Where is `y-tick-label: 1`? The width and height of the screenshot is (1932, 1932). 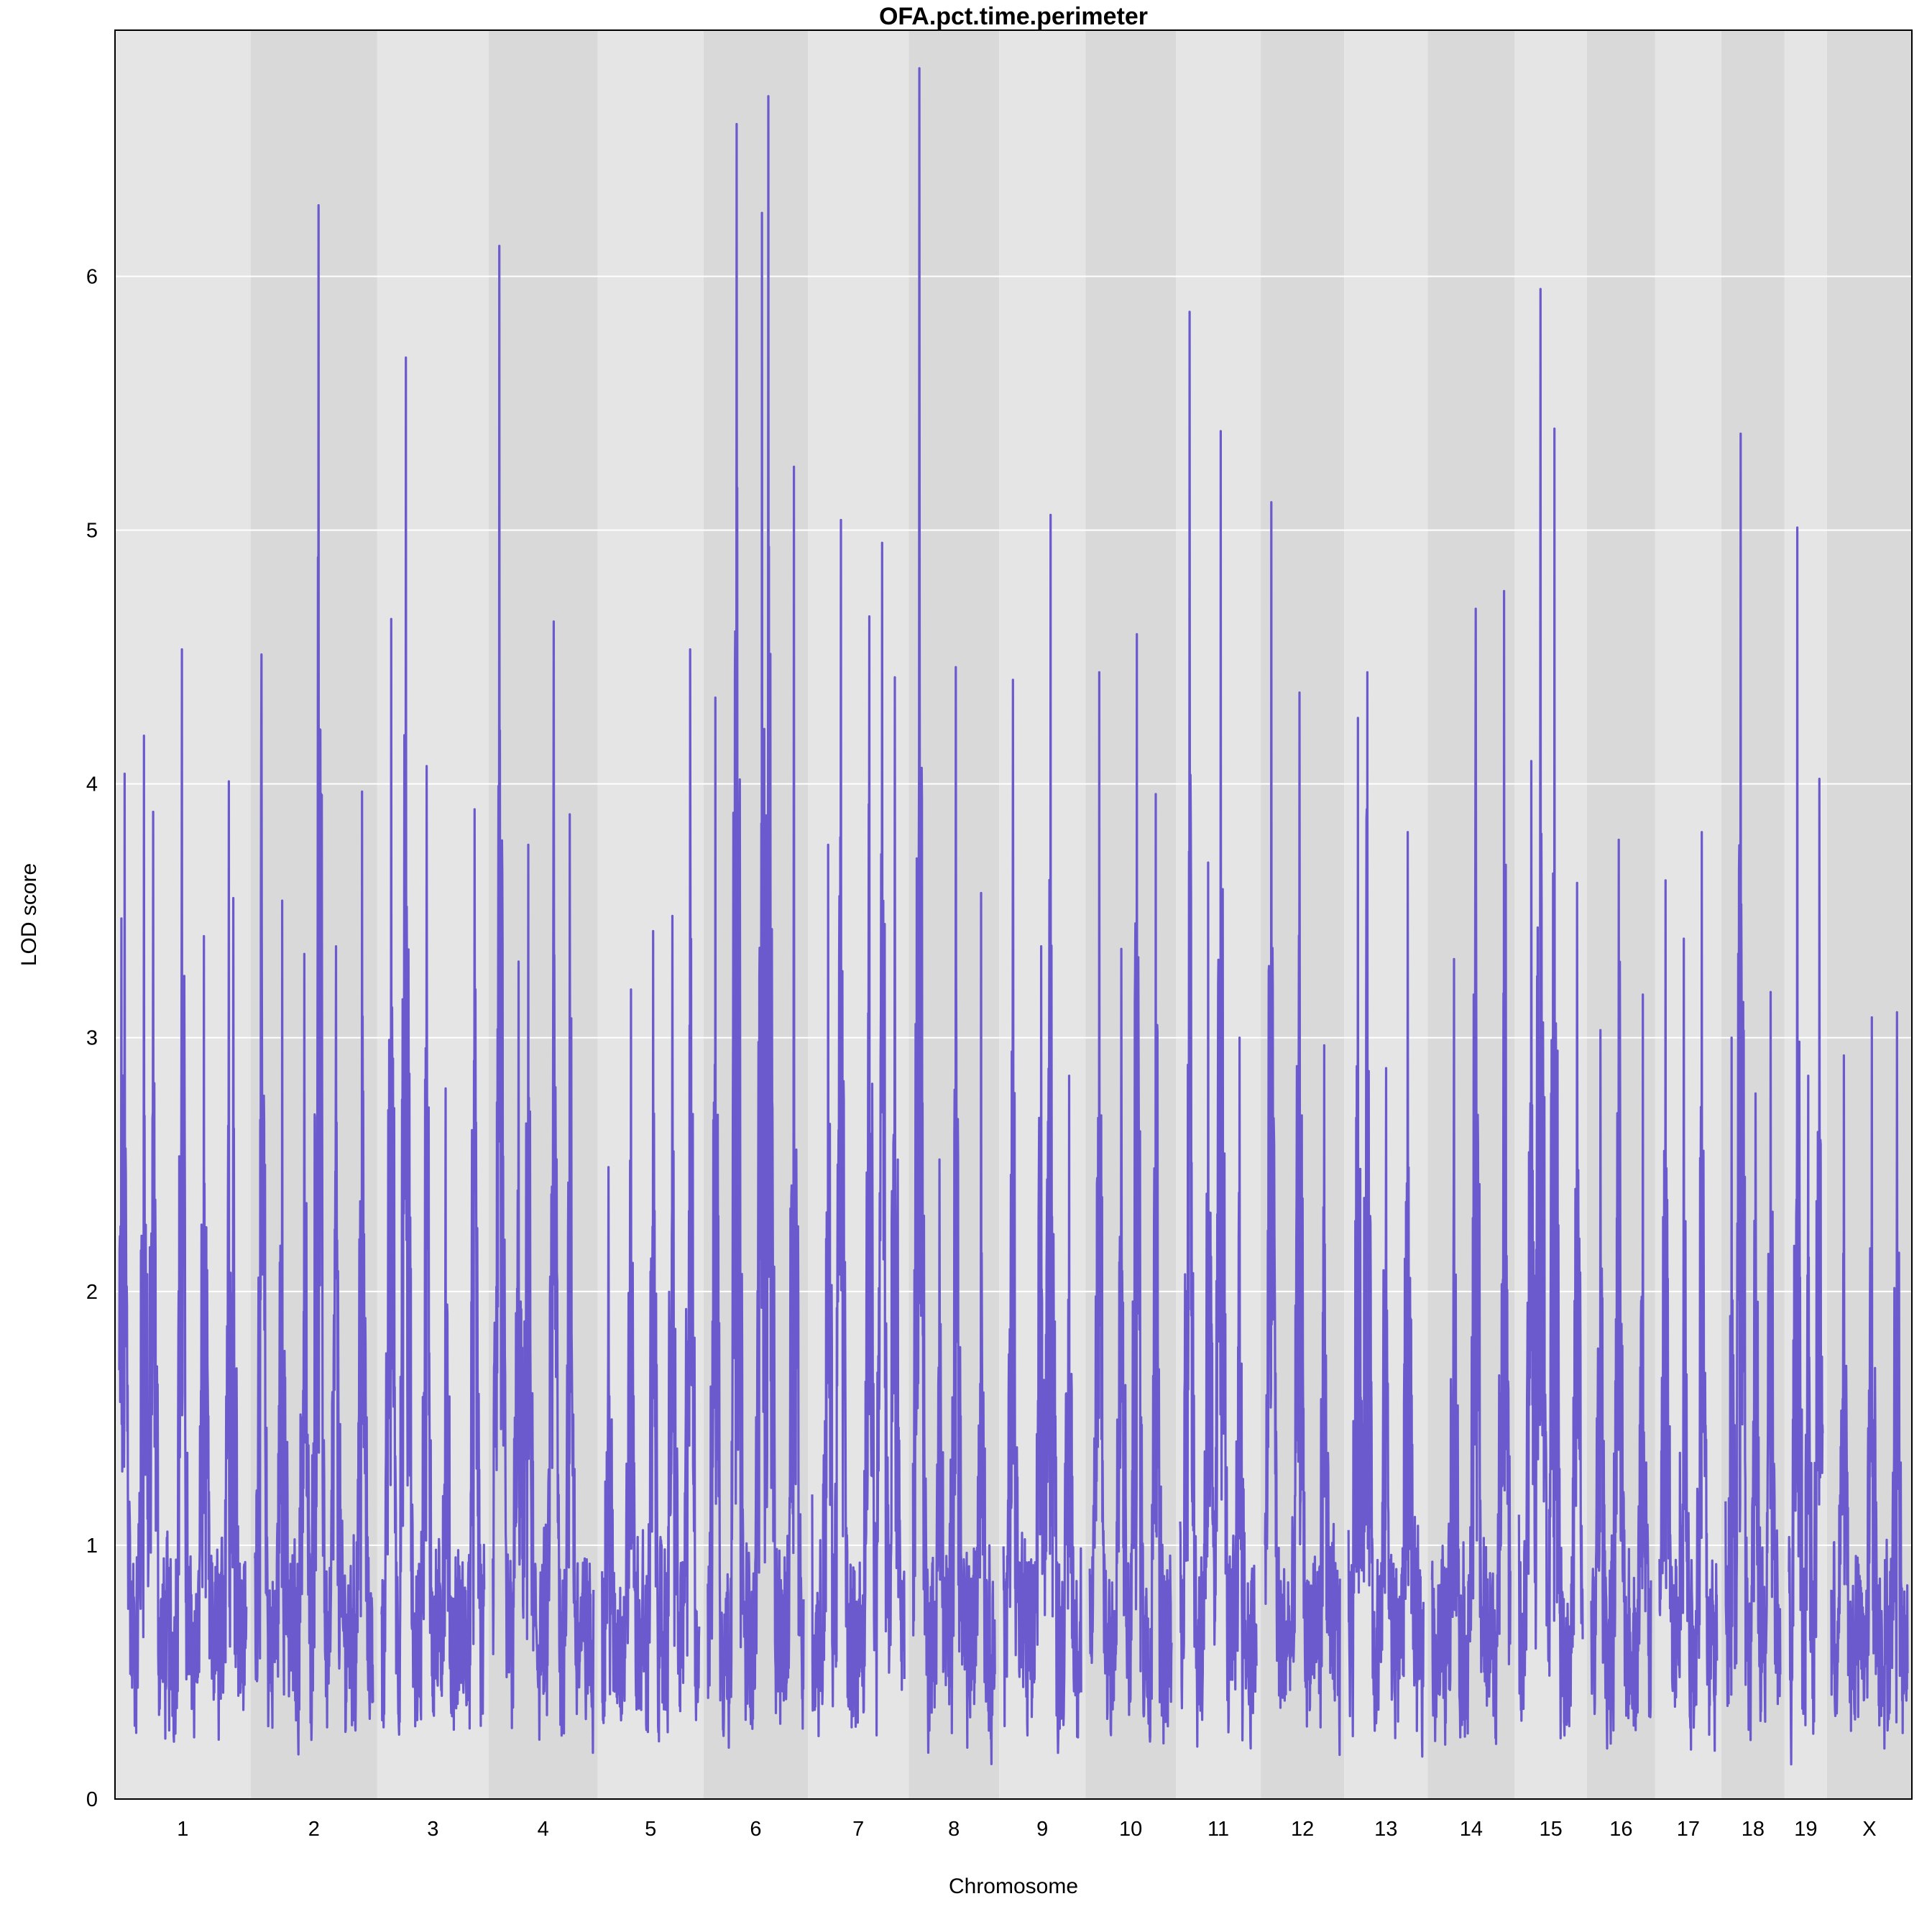
y-tick-label: 1 is located at coordinates (92, 1546).